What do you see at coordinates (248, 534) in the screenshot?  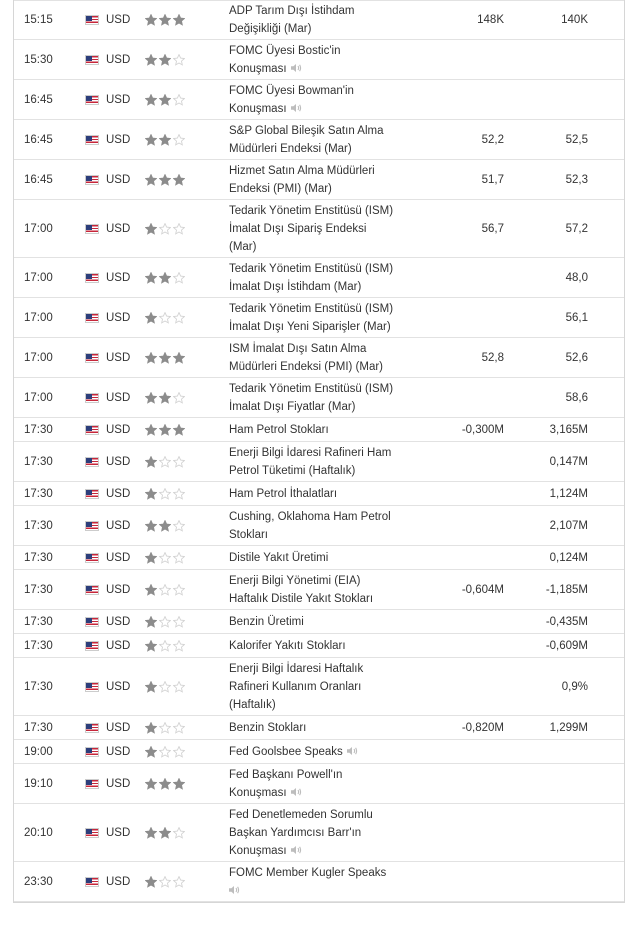 I see `event-name-line: Stokları` at bounding box center [248, 534].